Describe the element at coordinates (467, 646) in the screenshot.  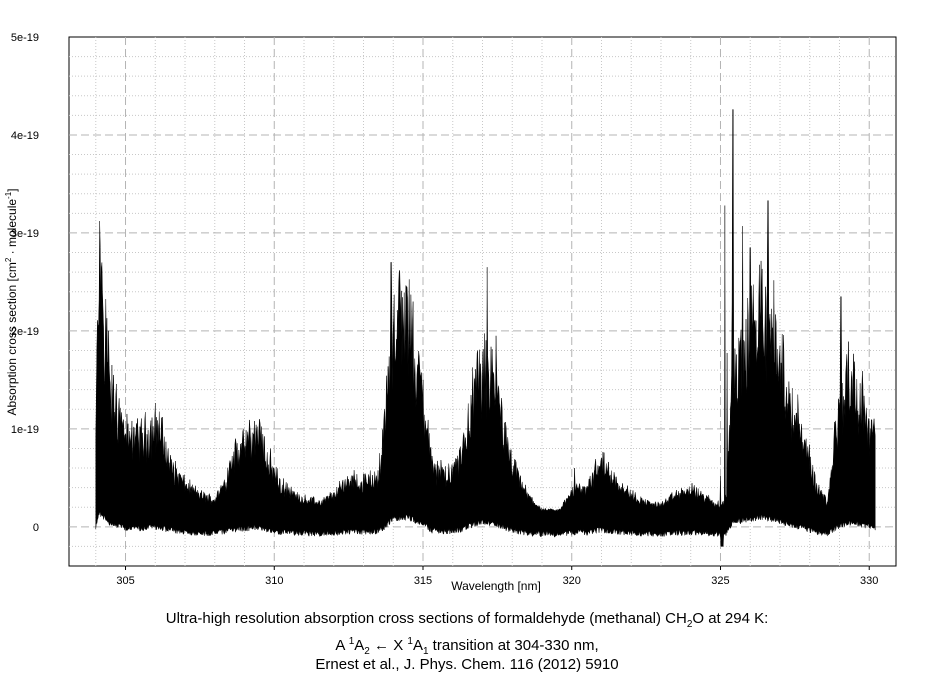
I see `caption-line-2: A 1A2 ← X 1A1 transition at 304-330 nm,` at that location.